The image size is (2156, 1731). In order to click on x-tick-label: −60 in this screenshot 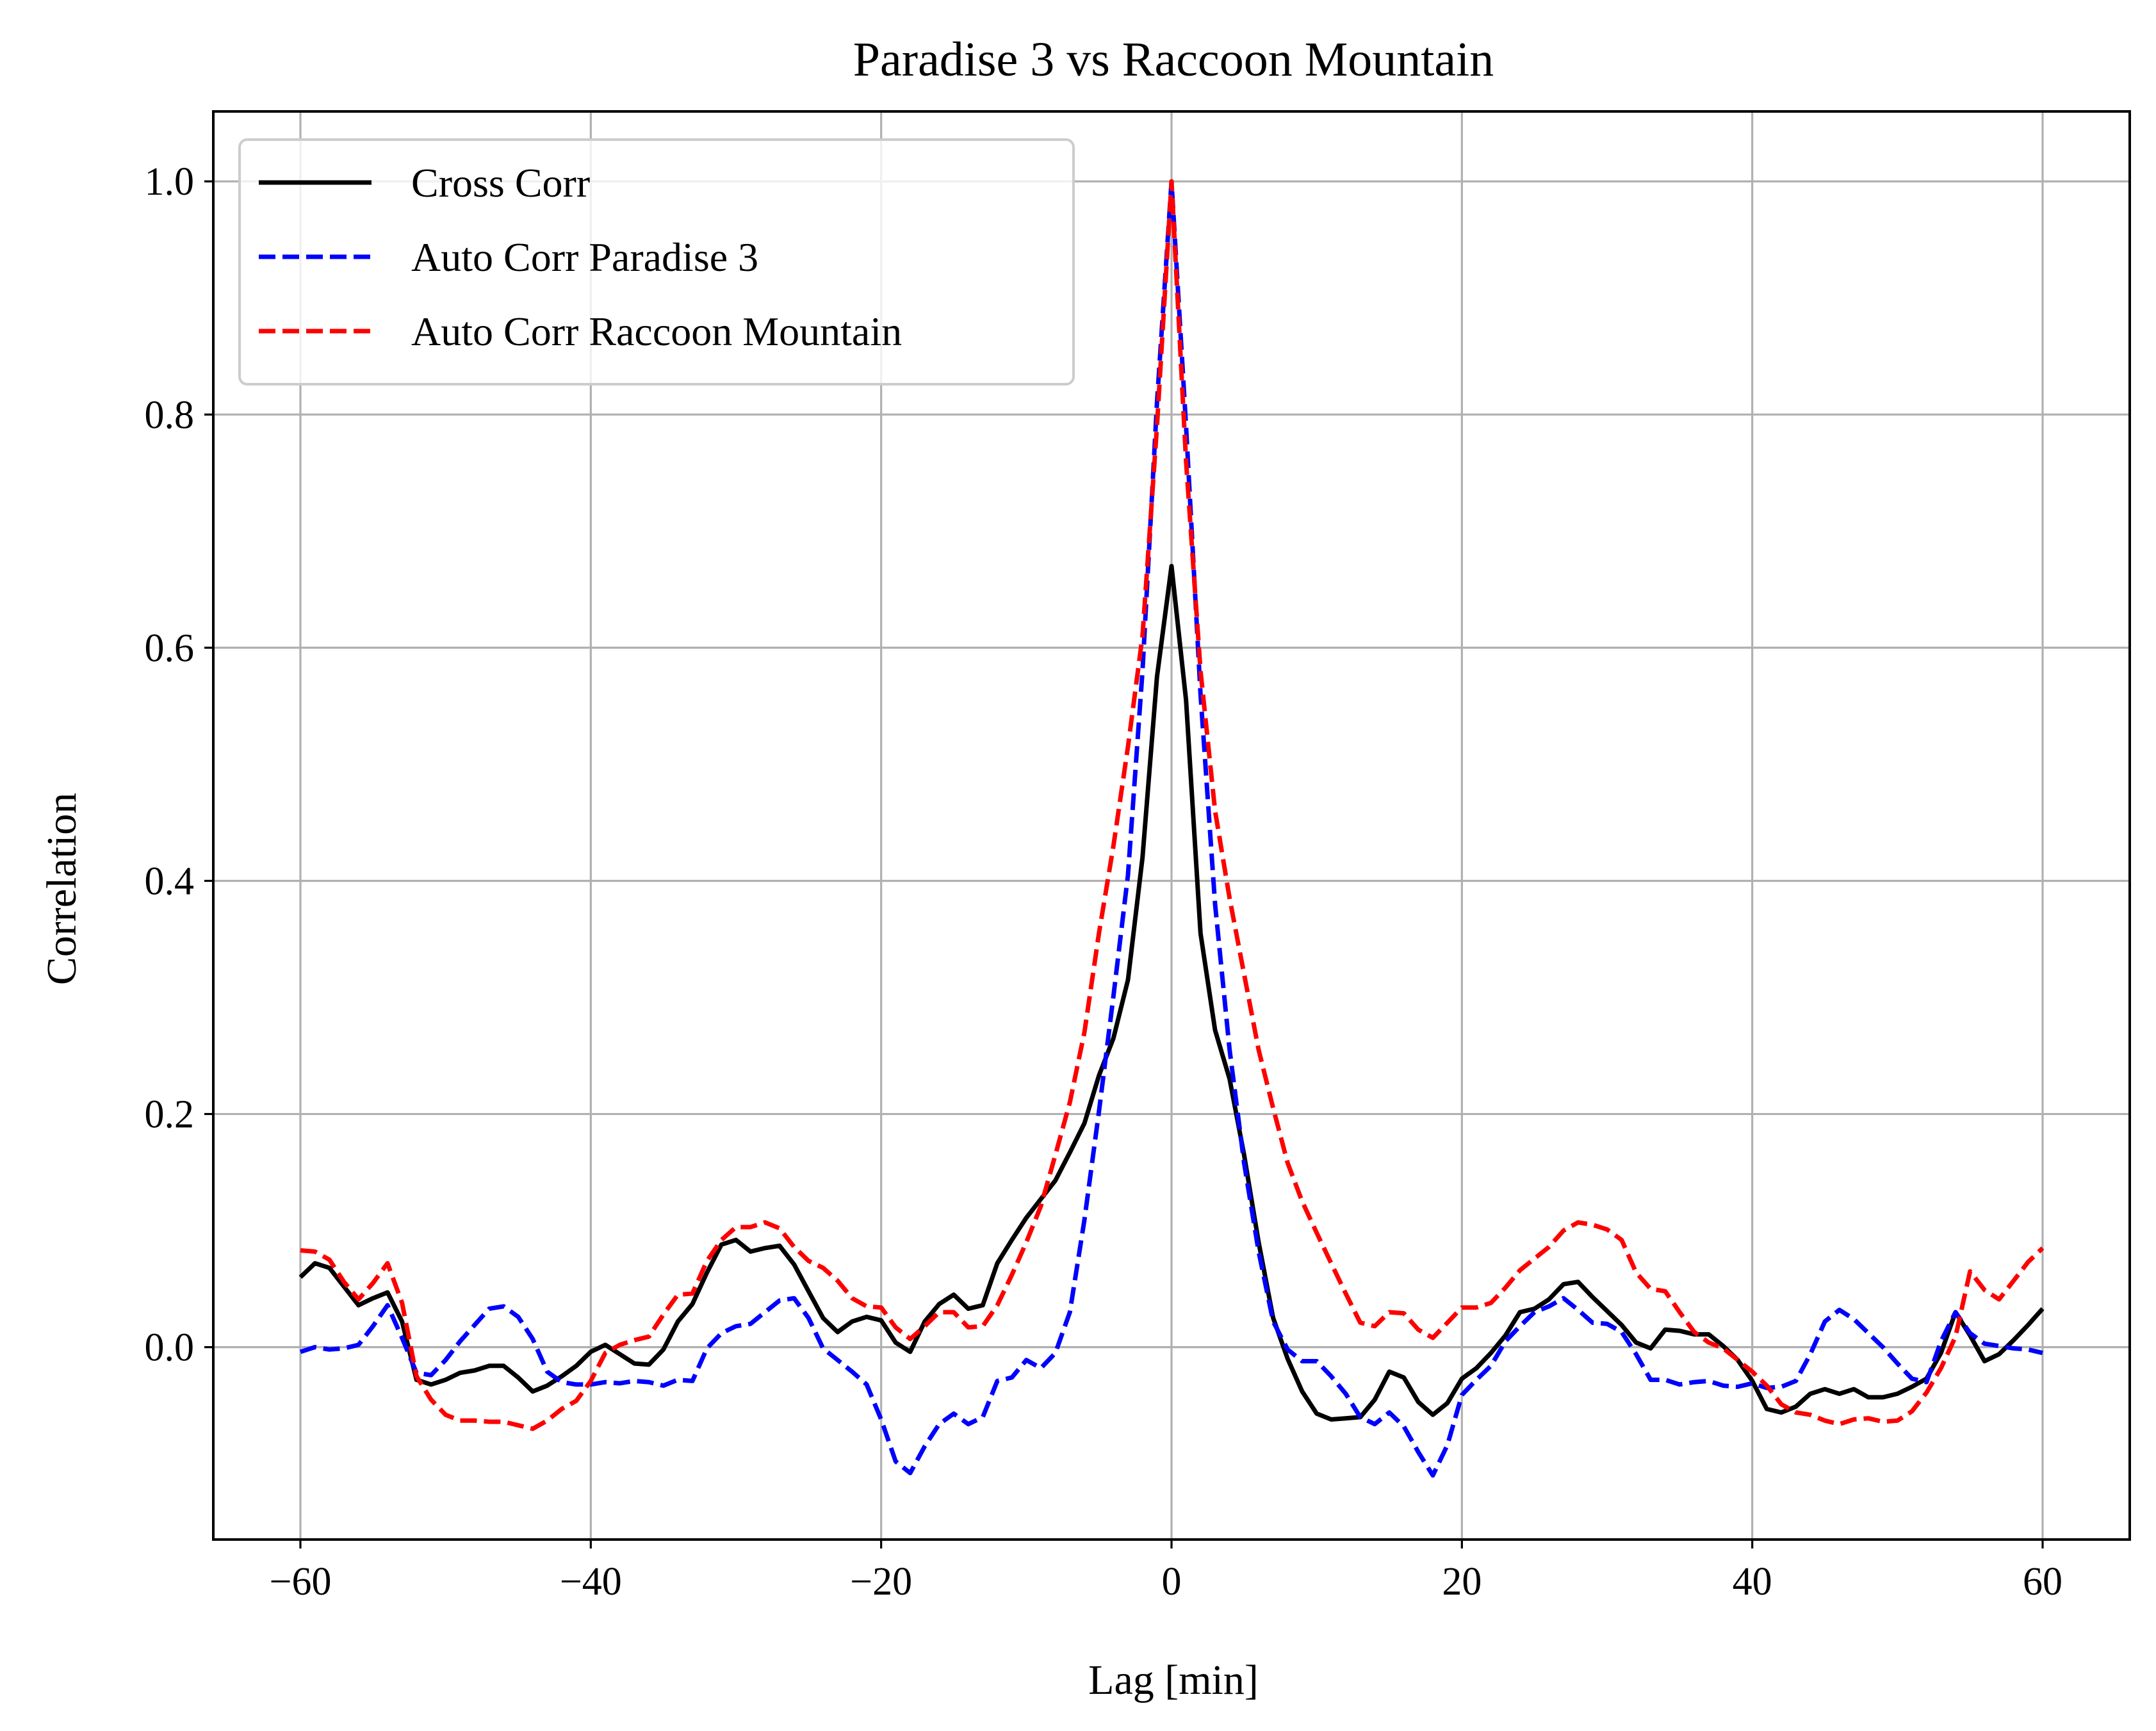, I will do `click(301, 1582)`.